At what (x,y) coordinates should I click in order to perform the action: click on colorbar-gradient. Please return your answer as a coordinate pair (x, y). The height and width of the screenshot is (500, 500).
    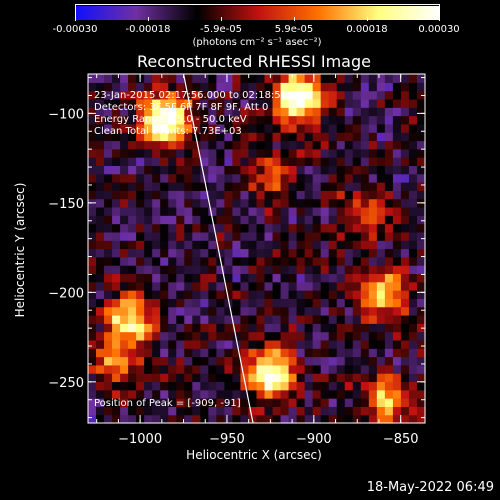
    Looking at the image, I should click on (257, 13).